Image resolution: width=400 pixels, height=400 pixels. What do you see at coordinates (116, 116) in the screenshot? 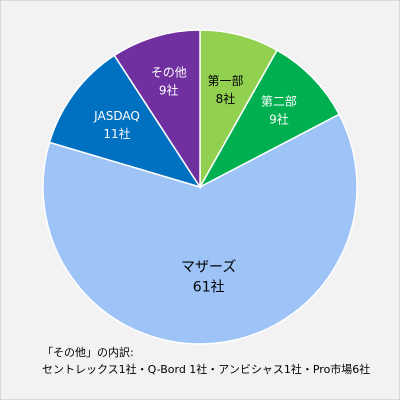
I see `slice-category-label-3: JASDAQ` at bounding box center [116, 116].